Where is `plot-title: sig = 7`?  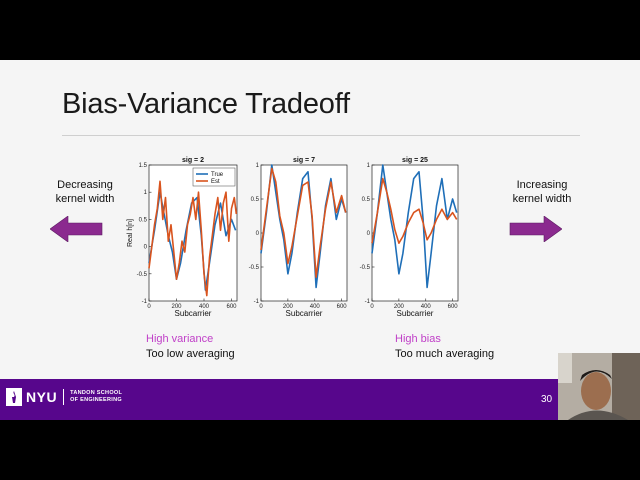 plot-title: sig = 7 is located at coordinates (304, 160).